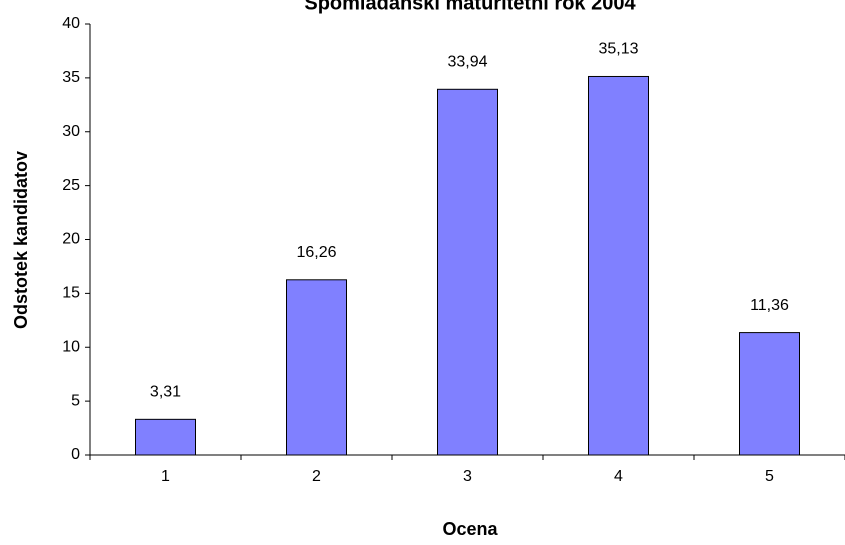 This screenshot has width=845, height=545. I want to click on y-tick-label: 20, so click(71, 239).